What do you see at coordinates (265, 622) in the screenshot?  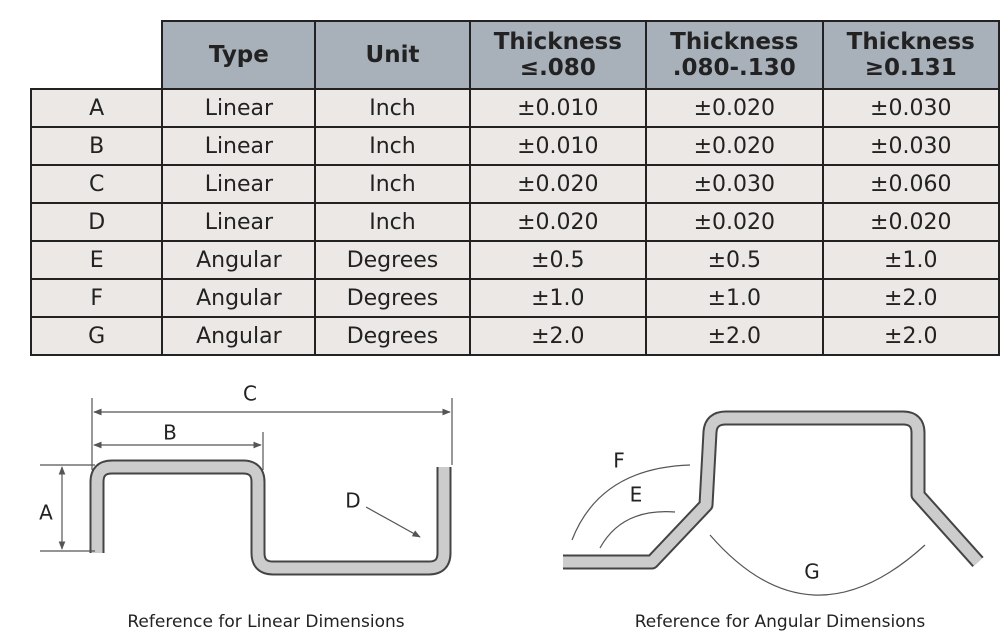 I see `caption: Reference for Linear Dimensions` at bounding box center [265, 622].